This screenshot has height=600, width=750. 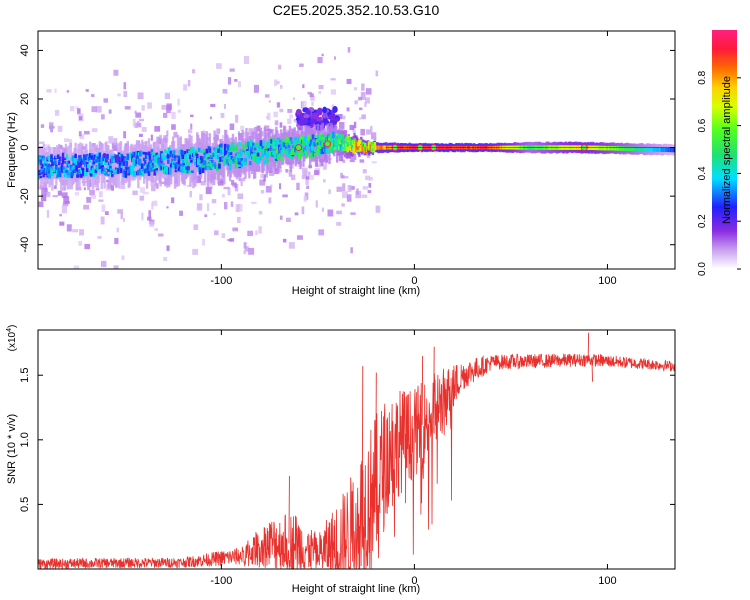 I want to click on snr-scale-label: (x104), so click(x=12, y=338).